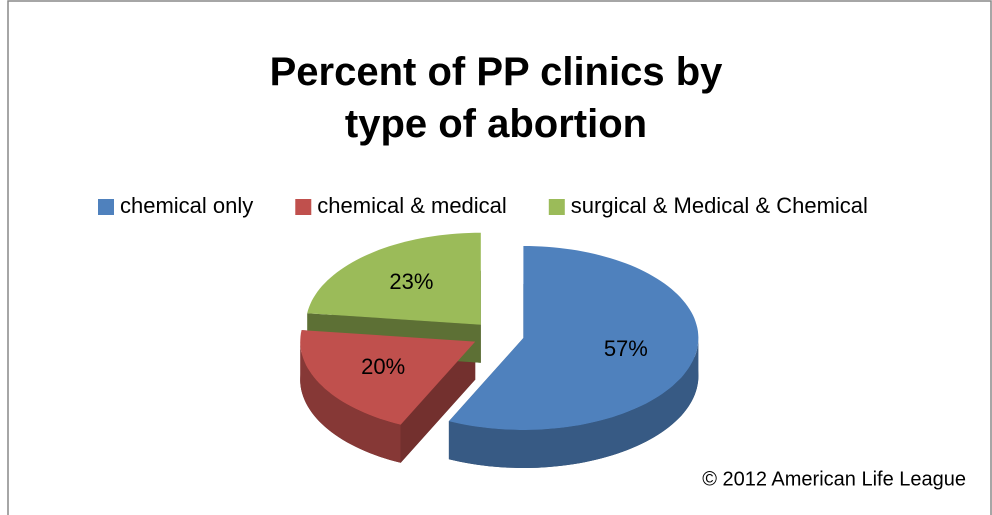  I want to click on annotation: © 2012 American Life League, so click(834, 479).